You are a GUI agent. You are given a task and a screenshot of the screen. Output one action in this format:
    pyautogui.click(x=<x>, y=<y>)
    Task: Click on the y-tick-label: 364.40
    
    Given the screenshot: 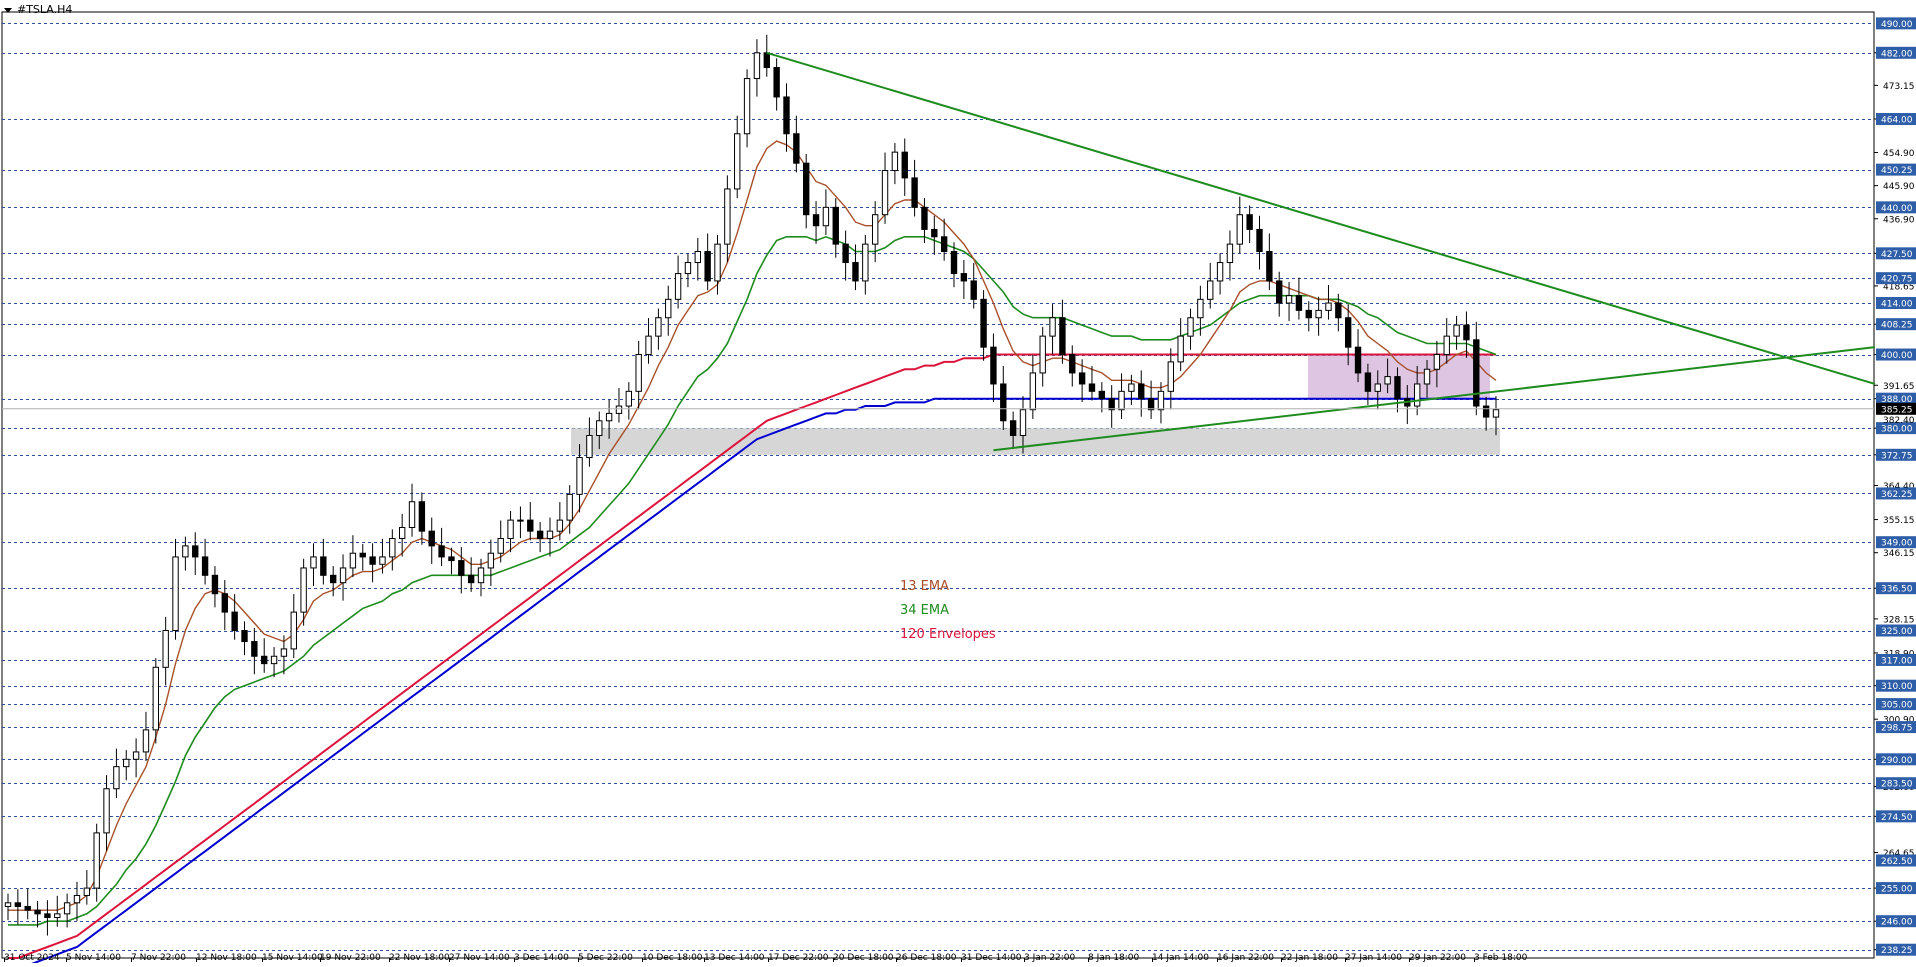 What is the action you would take?
    pyautogui.click(x=1899, y=487)
    